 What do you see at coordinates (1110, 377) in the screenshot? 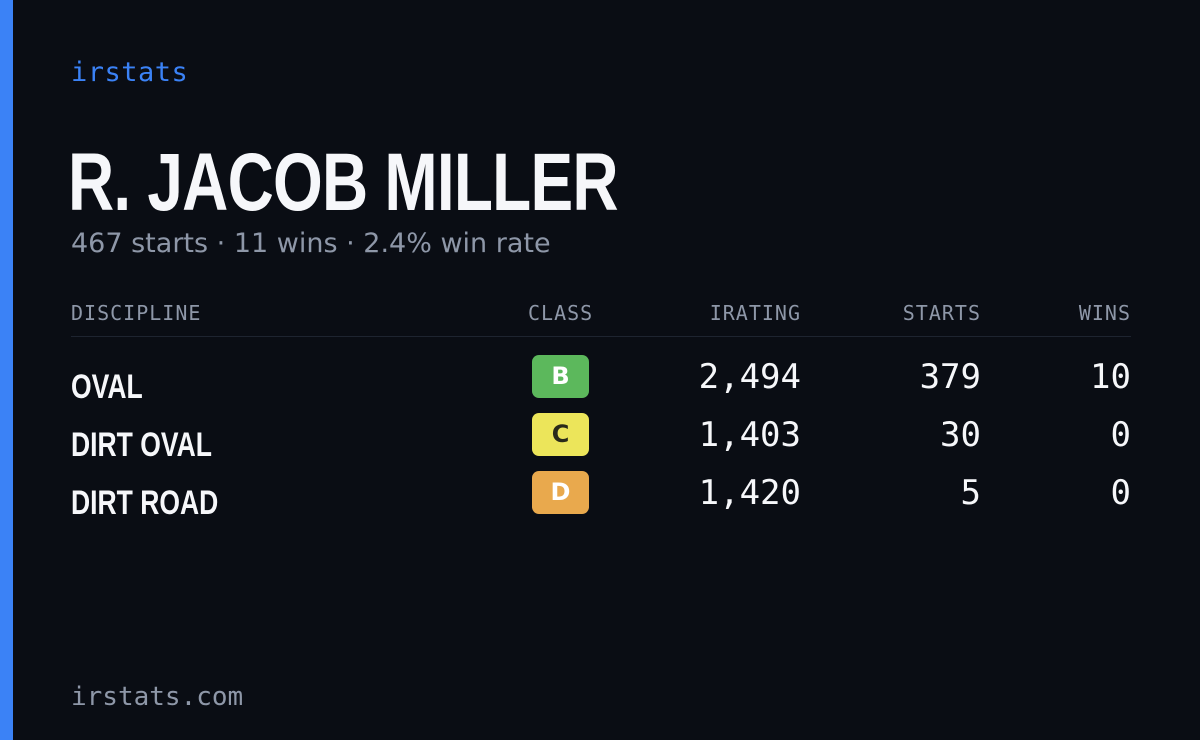
I see `wins-value: 10` at bounding box center [1110, 377].